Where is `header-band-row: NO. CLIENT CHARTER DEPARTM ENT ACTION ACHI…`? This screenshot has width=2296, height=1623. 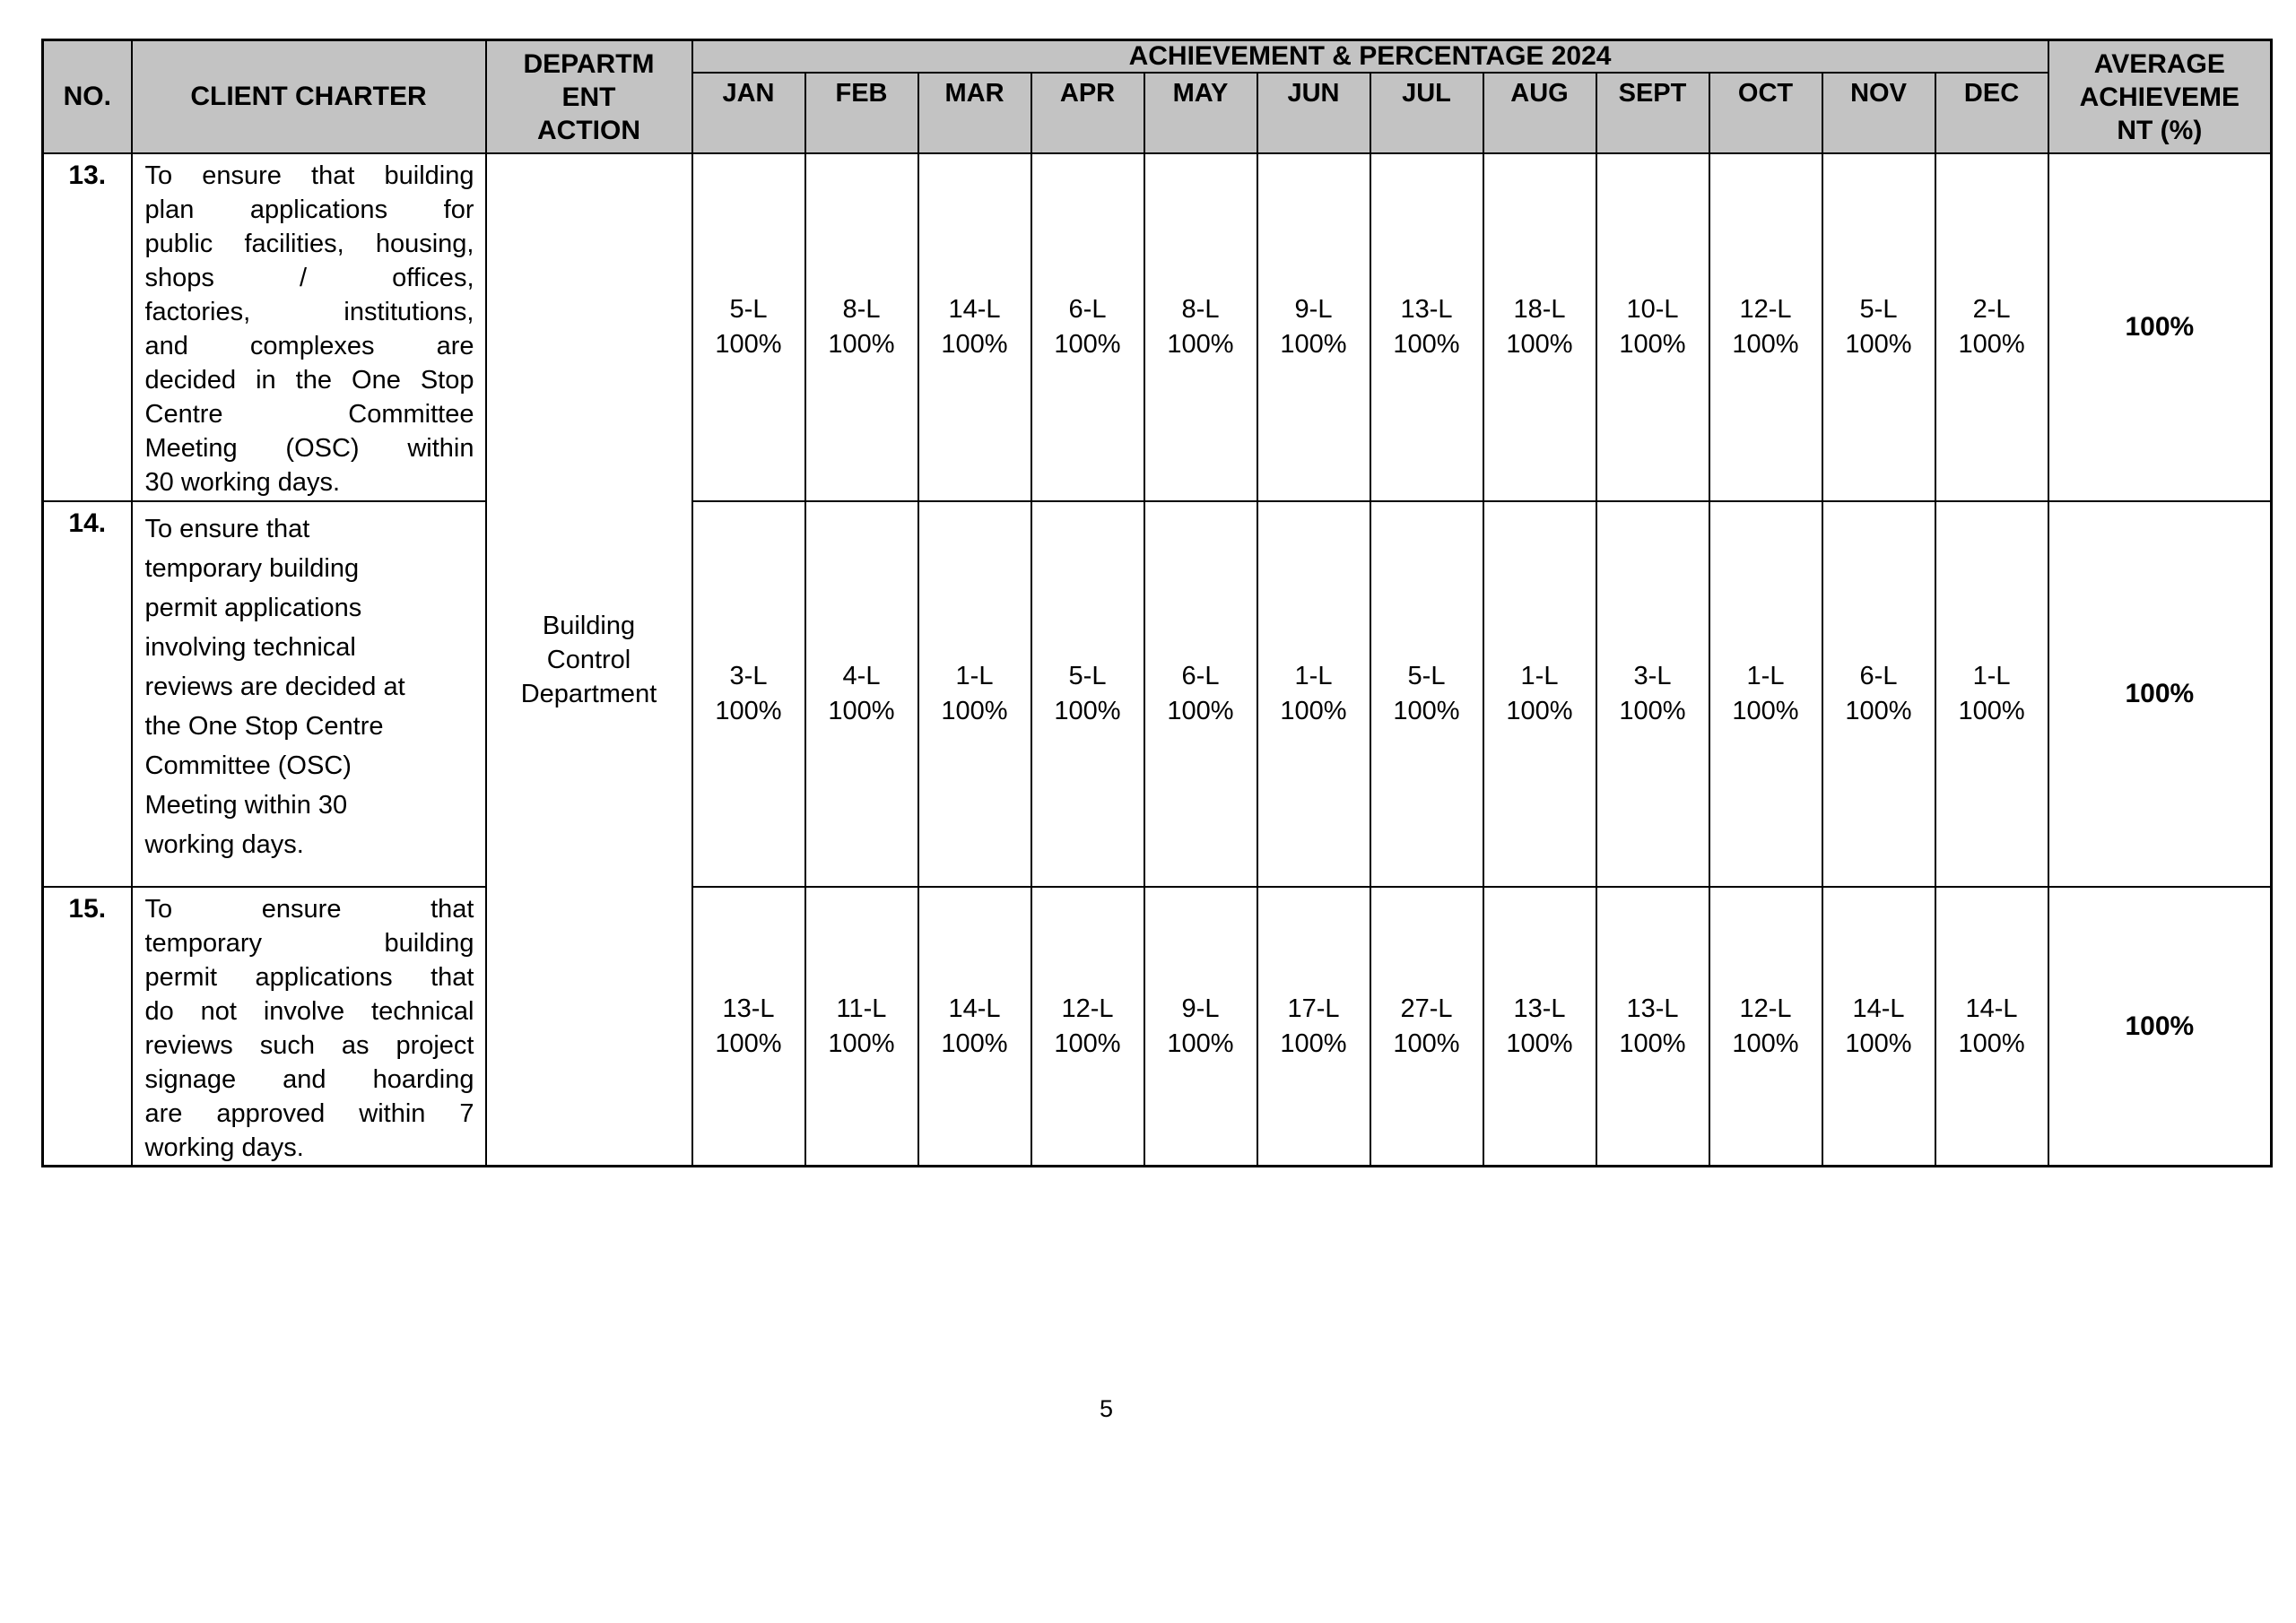 header-band-row: NO. CLIENT CHARTER DEPARTM ENT ACTION ACHI… is located at coordinates (1157, 96).